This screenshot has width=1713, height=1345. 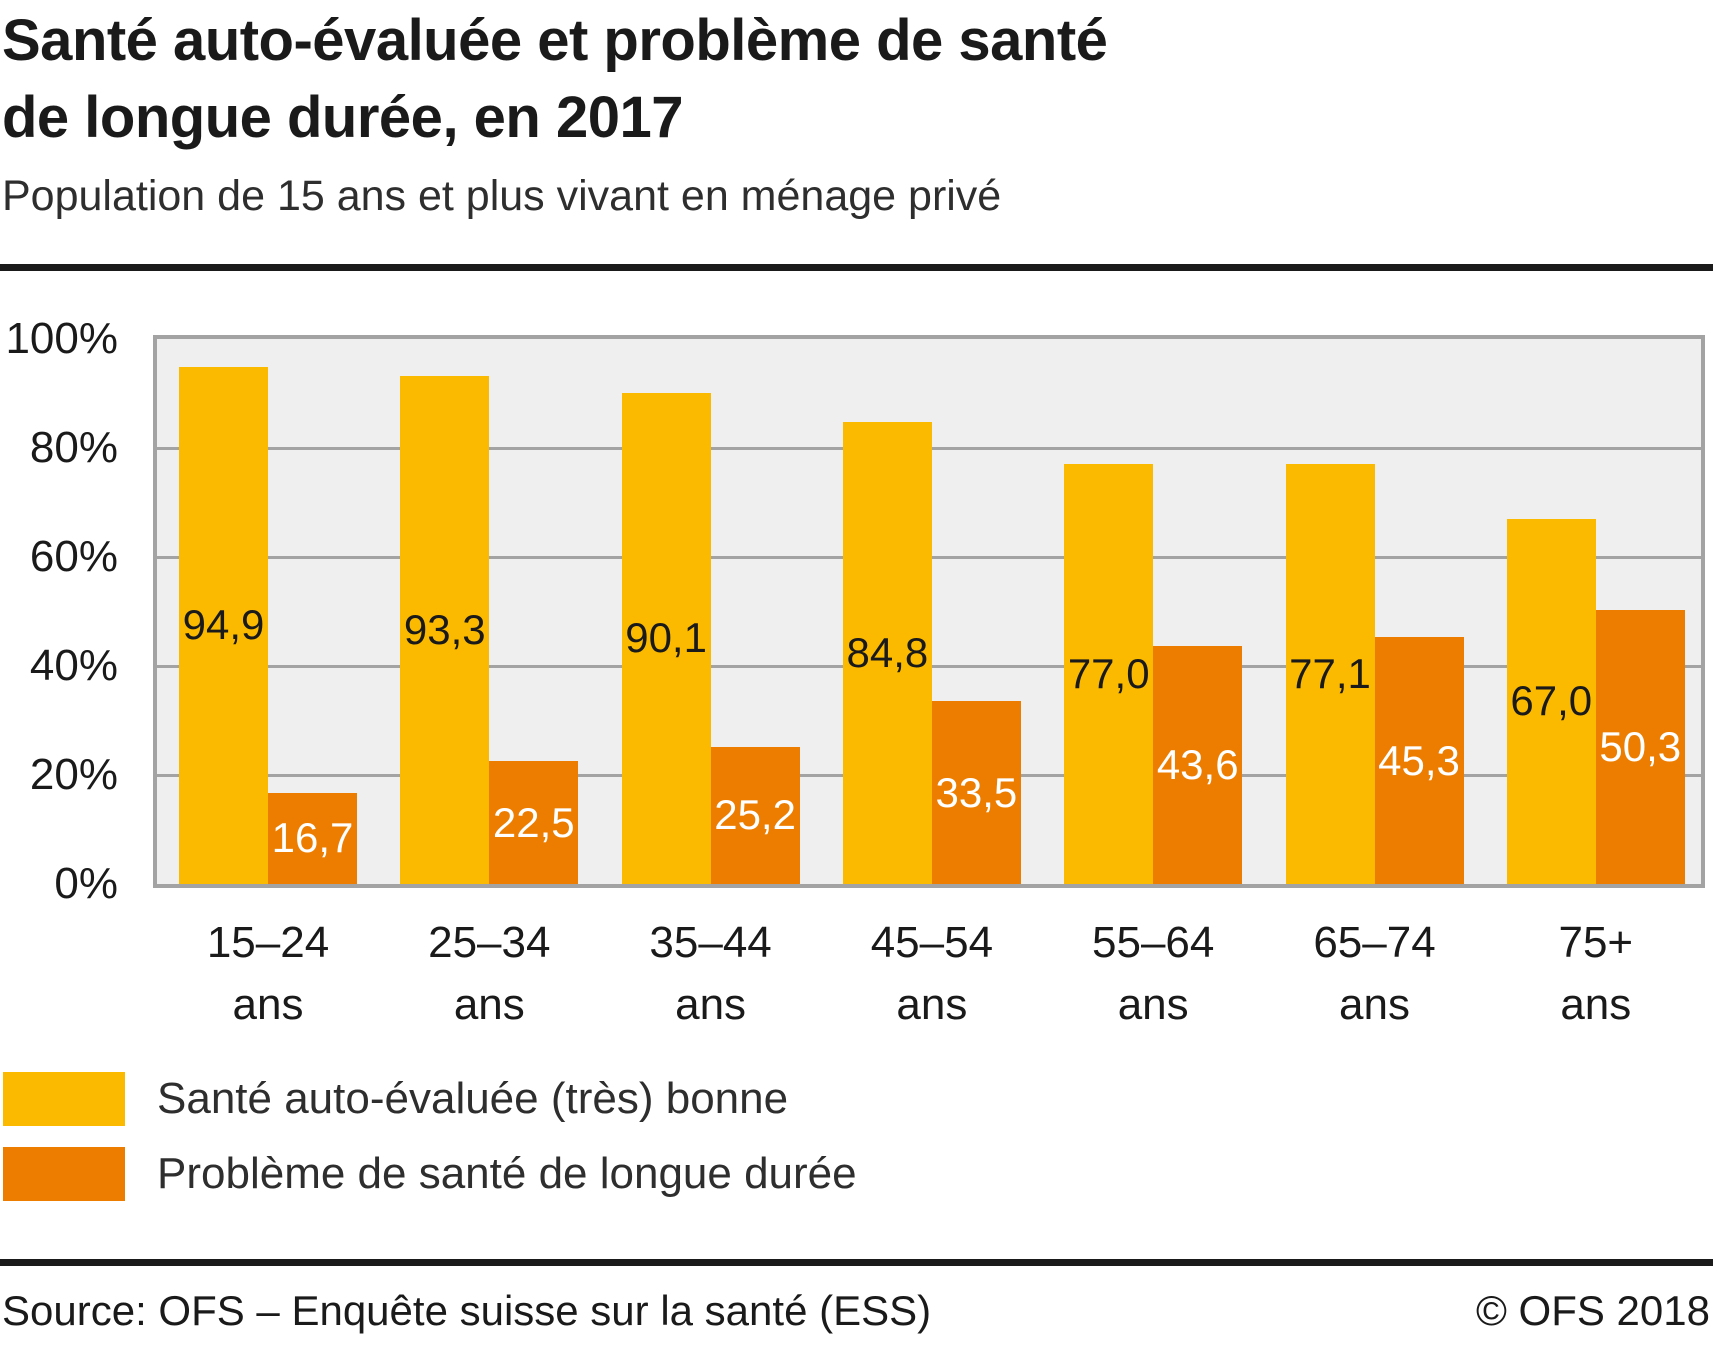 I want to click on bar-value-label: 77,0, so click(x=1108, y=674).